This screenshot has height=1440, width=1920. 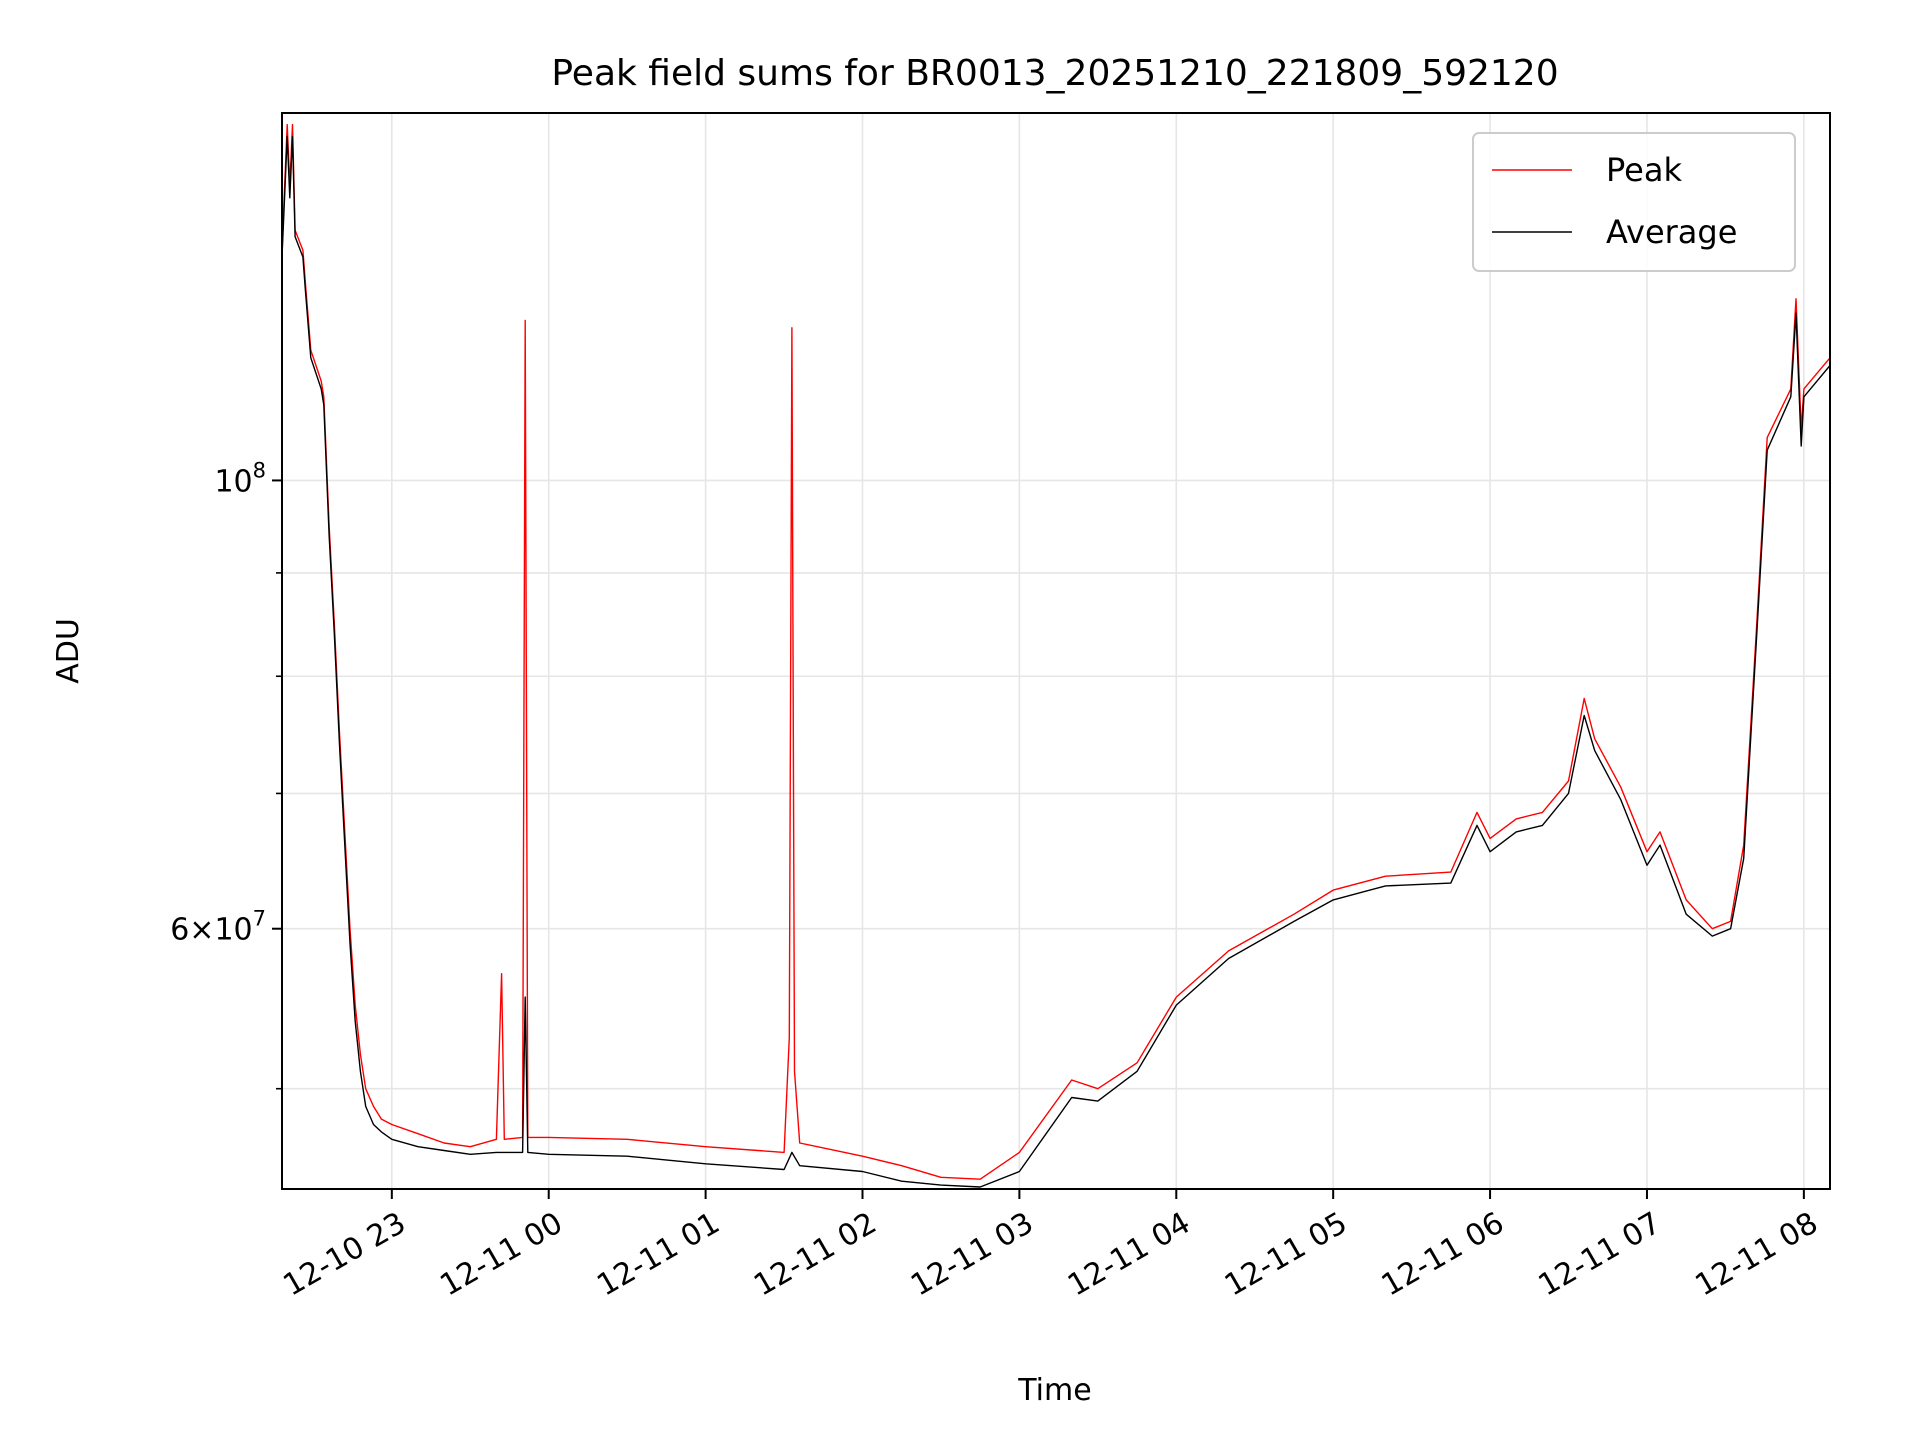 I want to click on y-tick-label: 108, so click(x=240, y=478).